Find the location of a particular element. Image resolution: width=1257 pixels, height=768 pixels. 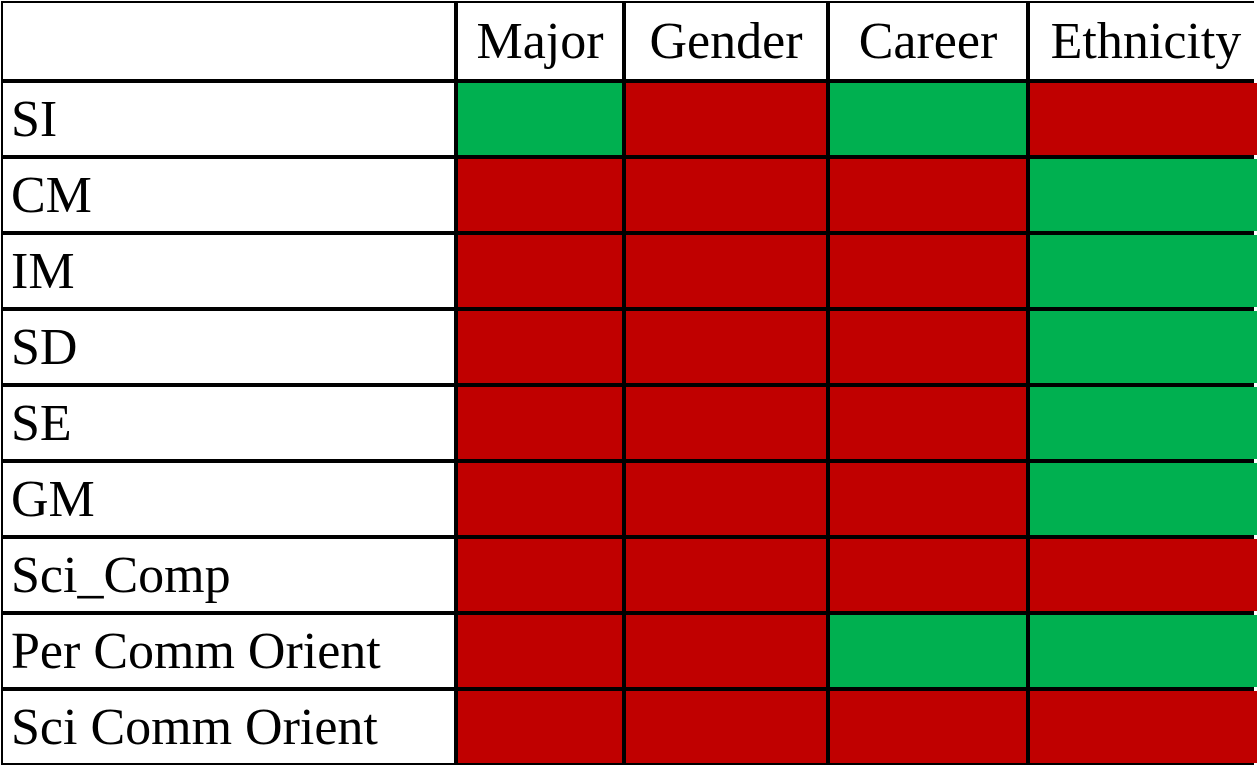

column-header-major: Major is located at coordinates (540, 41).